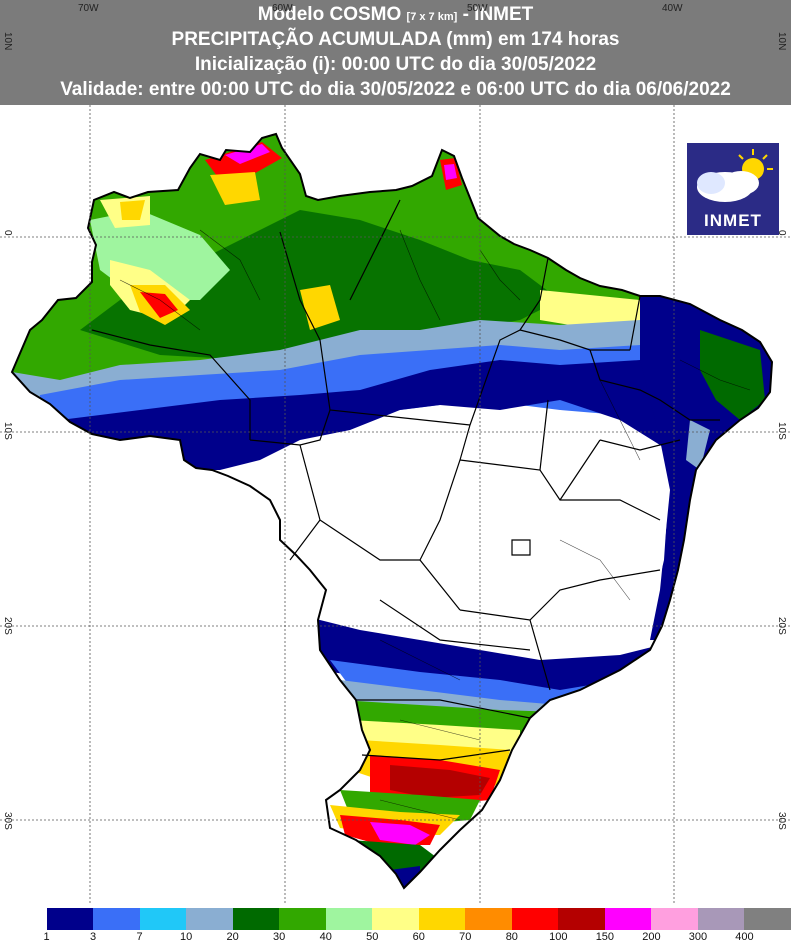 The image size is (791, 946). I want to click on legend-label: 100, so click(558, 937).